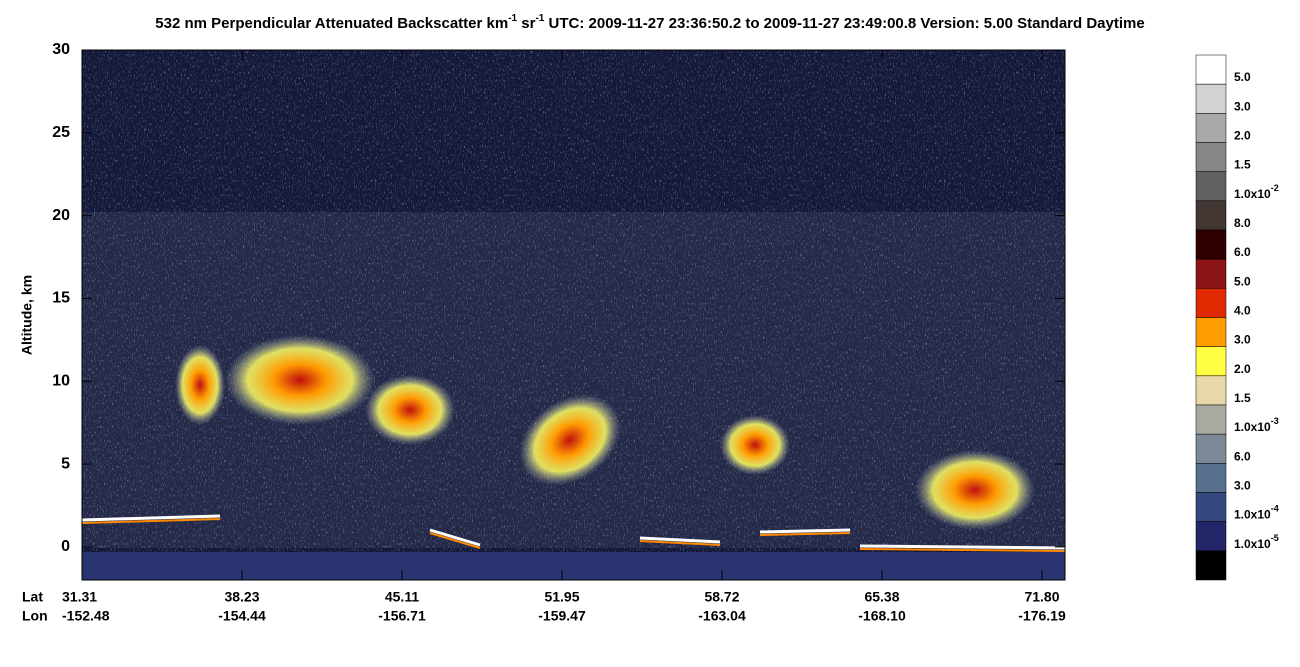 This screenshot has width=1300, height=667. What do you see at coordinates (402, 597) in the screenshot?
I see `lat-tick-label: 45.11` at bounding box center [402, 597].